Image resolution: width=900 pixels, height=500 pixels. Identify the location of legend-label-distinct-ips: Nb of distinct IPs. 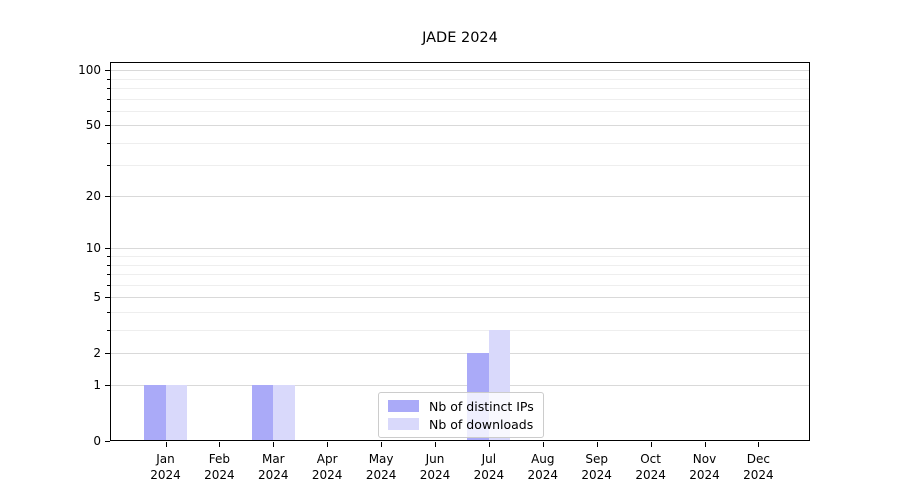
(481, 406).